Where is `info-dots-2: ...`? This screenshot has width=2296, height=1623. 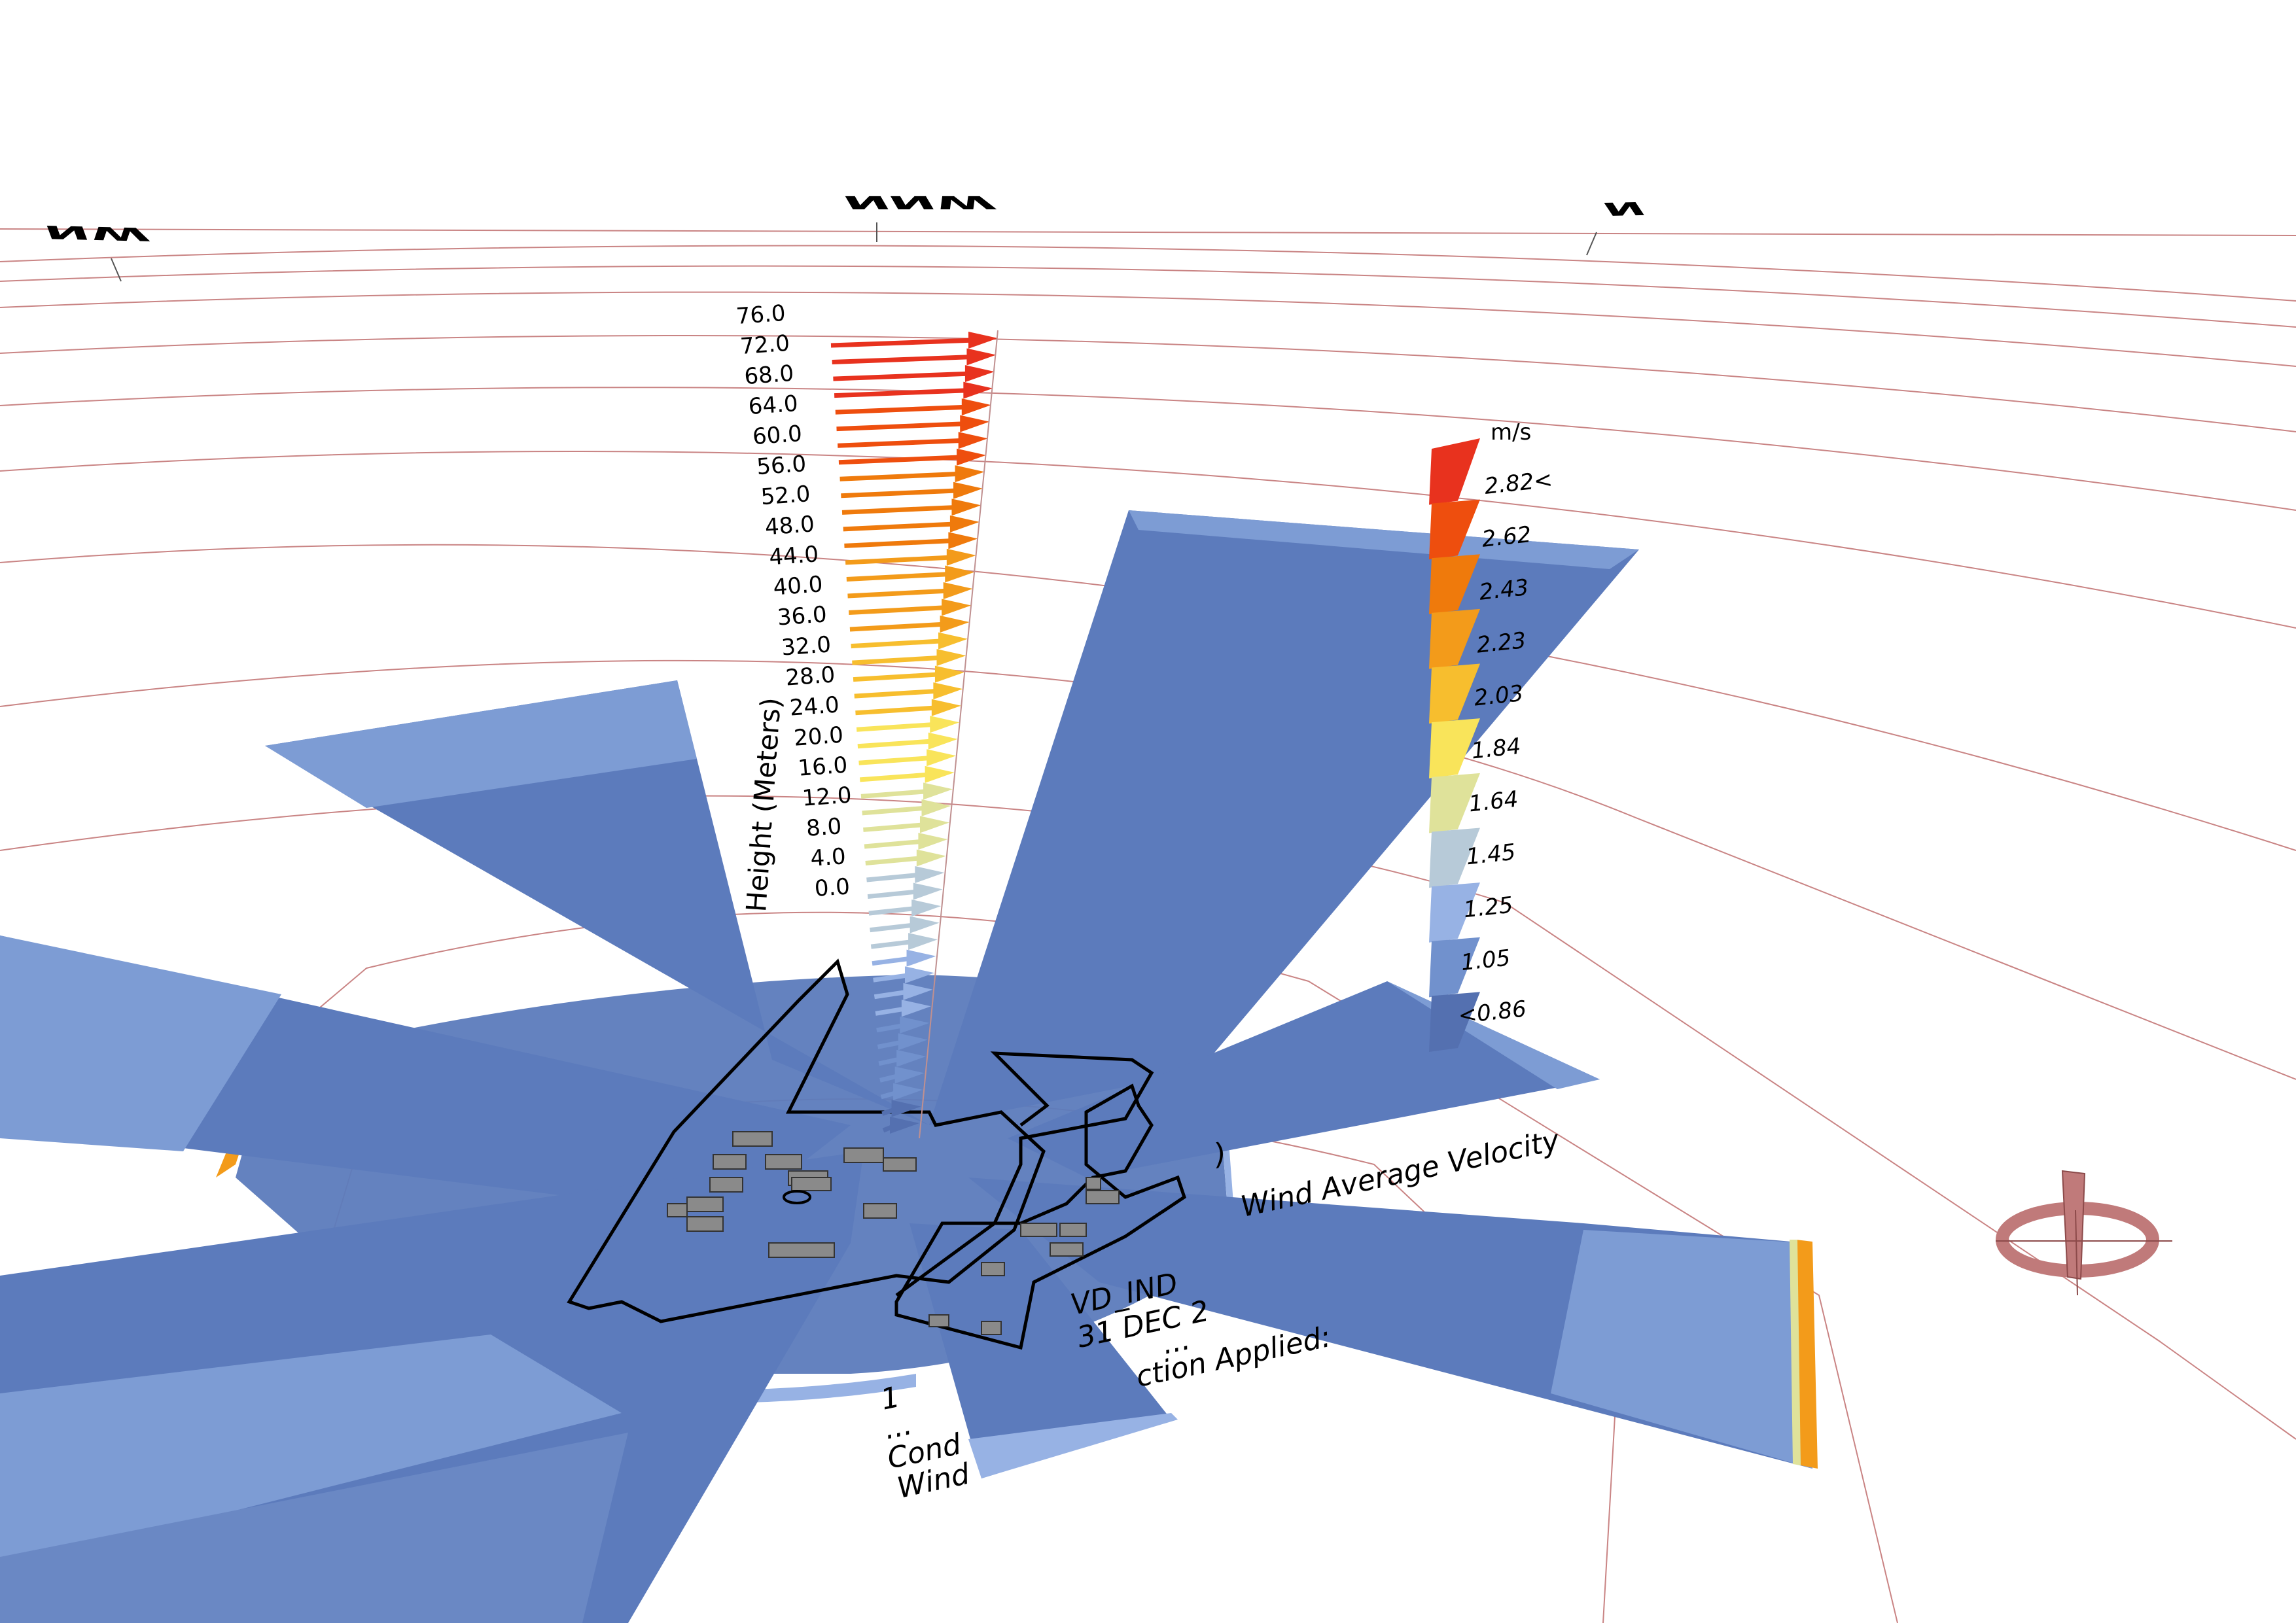
info-dots-2: ... is located at coordinates (898, 1427).